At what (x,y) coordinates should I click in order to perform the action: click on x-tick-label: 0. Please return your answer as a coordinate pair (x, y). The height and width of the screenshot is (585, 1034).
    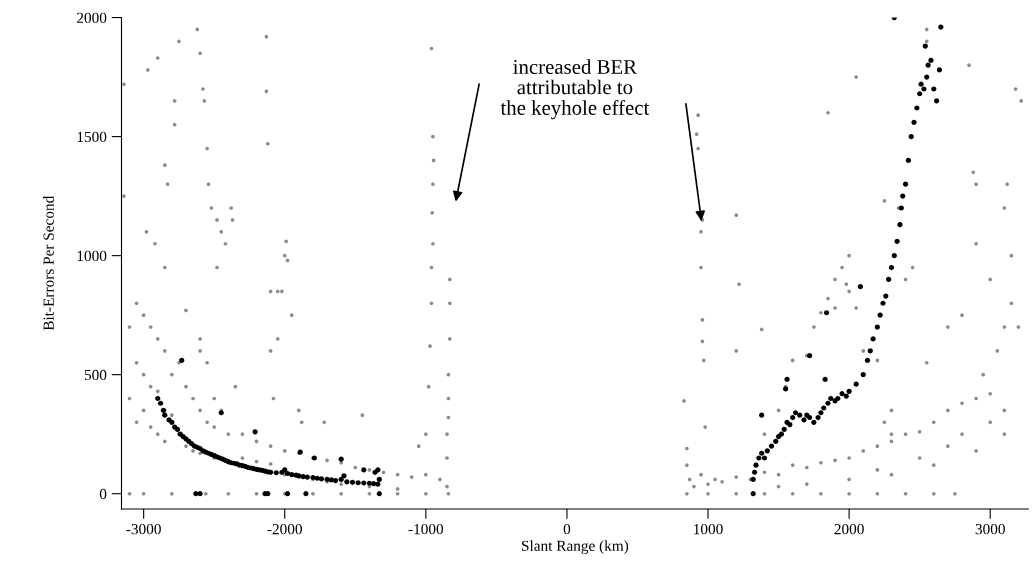
    Looking at the image, I should click on (567, 529).